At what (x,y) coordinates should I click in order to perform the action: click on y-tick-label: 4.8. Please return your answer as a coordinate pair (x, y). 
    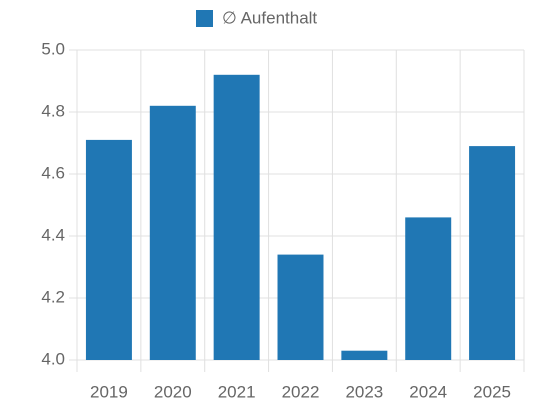
    Looking at the image, I should click on (53, 110).